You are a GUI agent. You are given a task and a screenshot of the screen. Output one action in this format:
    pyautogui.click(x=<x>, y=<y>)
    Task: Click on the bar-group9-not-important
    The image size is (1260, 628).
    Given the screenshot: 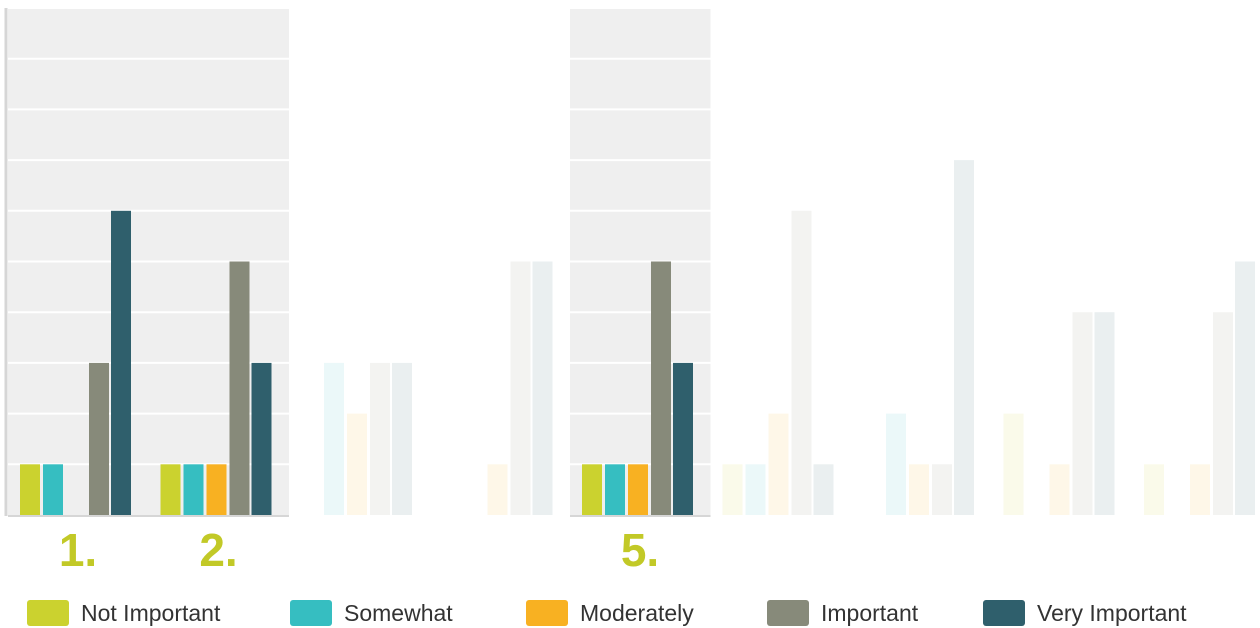 What is the action you would take?
    pyautogui.click(x=1154, y=489)
    